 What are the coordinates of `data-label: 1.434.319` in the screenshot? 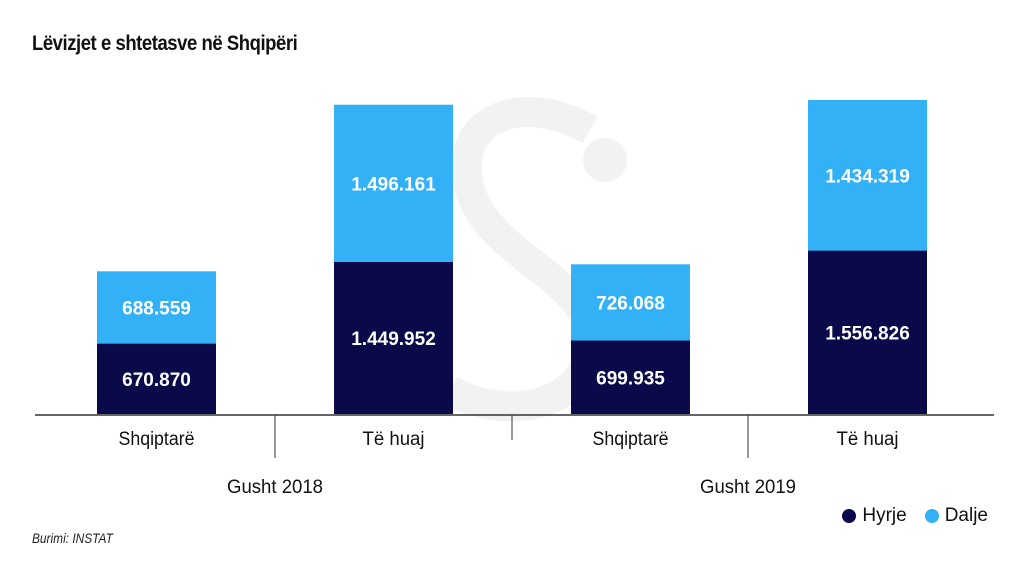 It's located at (867, 176).